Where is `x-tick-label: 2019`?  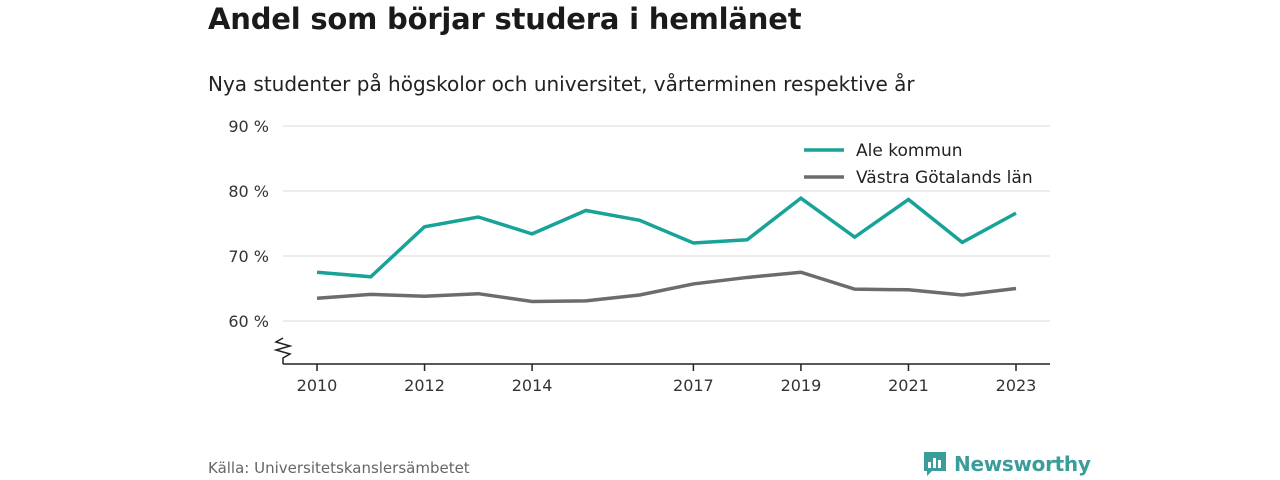 x-tick-label: 2019 is located at coordinates (801, 385).